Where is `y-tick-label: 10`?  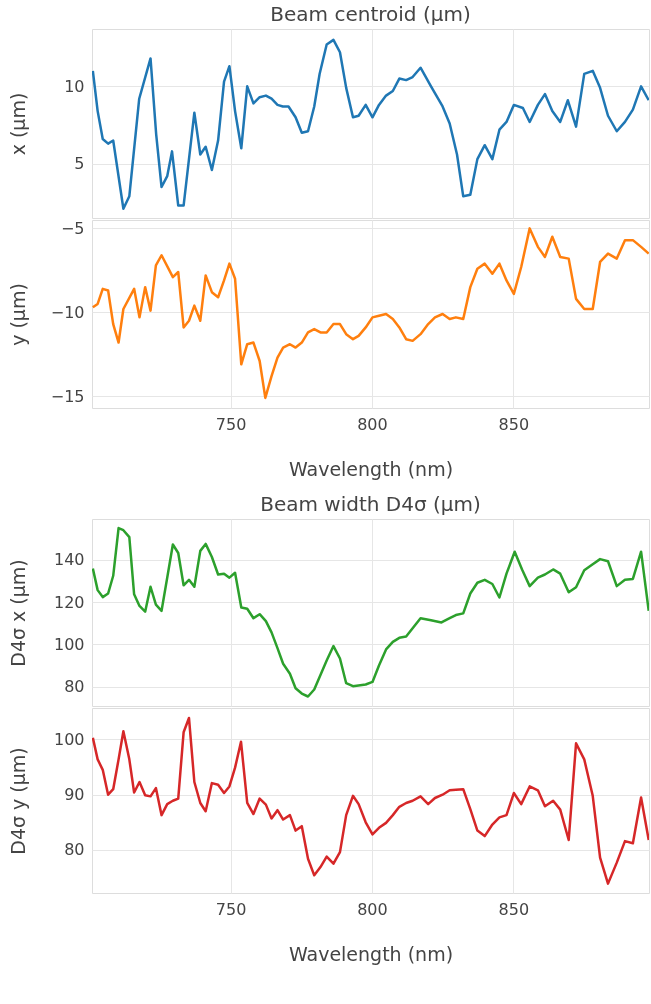
y-tick-label: 10 is located at coordinates (74, 86).